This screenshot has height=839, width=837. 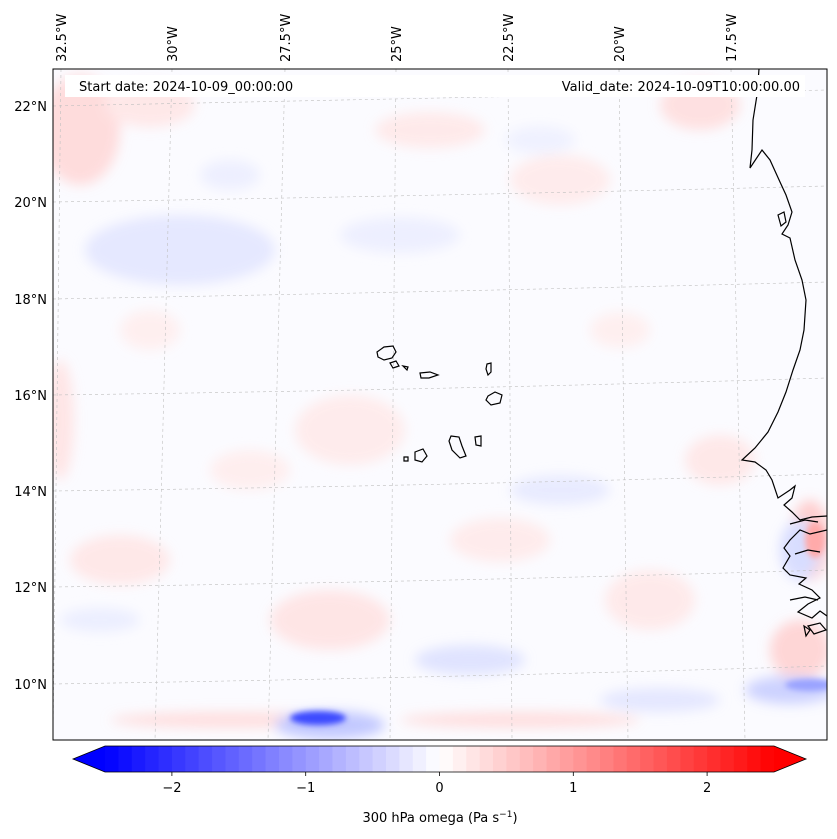 What do you see at coordinates (620, 44) in the screenshot?
I see `lon-label: 20°W` at bounding box center [620, 44].